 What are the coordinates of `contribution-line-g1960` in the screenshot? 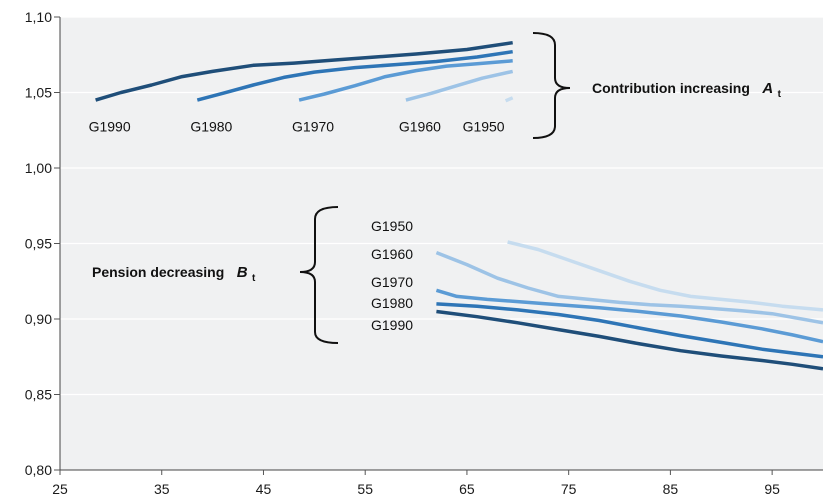 It's located at (459, 85).